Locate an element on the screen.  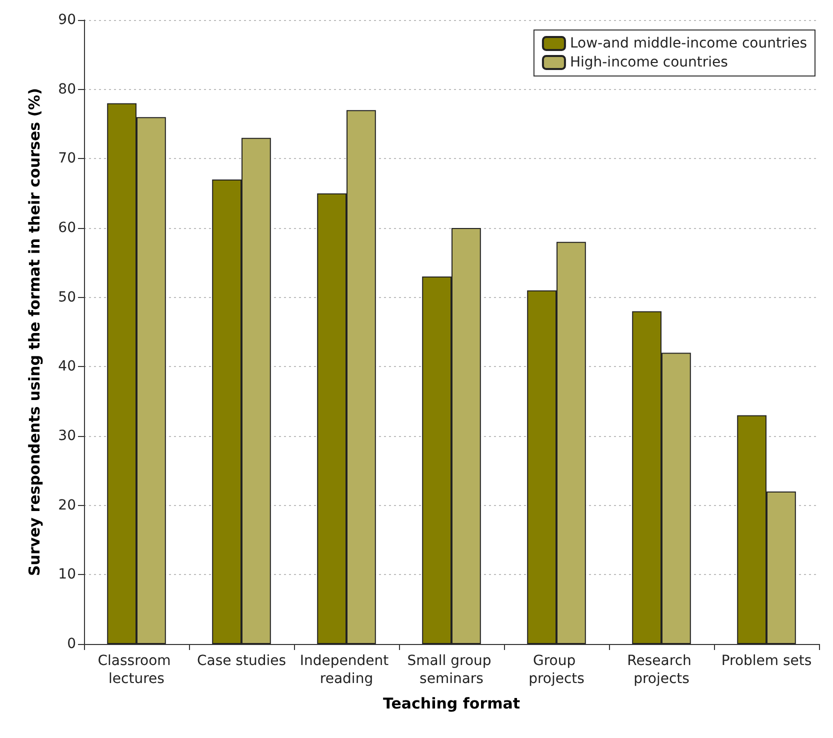
x-tick-label: Case studies is located at coordinates (241, 661).